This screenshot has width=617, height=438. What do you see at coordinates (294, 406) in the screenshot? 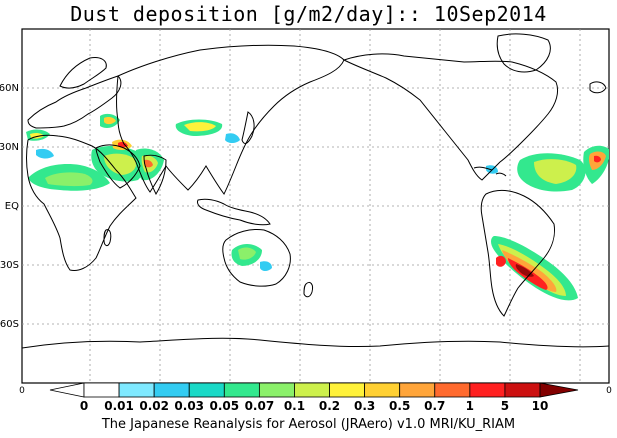
I see `colorbar-label: 0.1` at bounding box center [294, 406].